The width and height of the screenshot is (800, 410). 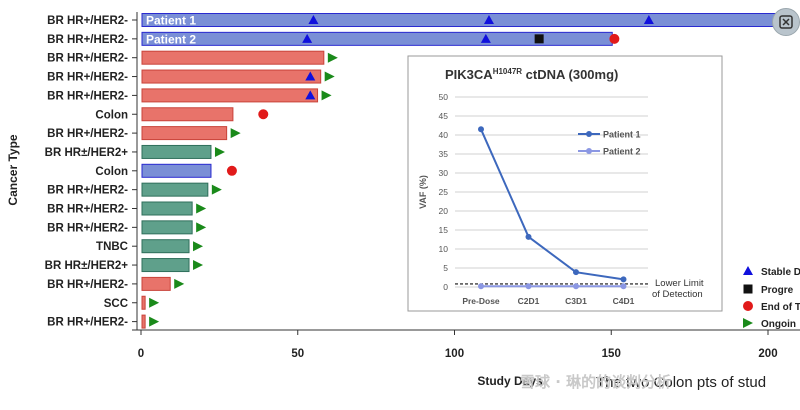 I want to click on inset-y-tick-label: 35, so click(x=444, y=154).